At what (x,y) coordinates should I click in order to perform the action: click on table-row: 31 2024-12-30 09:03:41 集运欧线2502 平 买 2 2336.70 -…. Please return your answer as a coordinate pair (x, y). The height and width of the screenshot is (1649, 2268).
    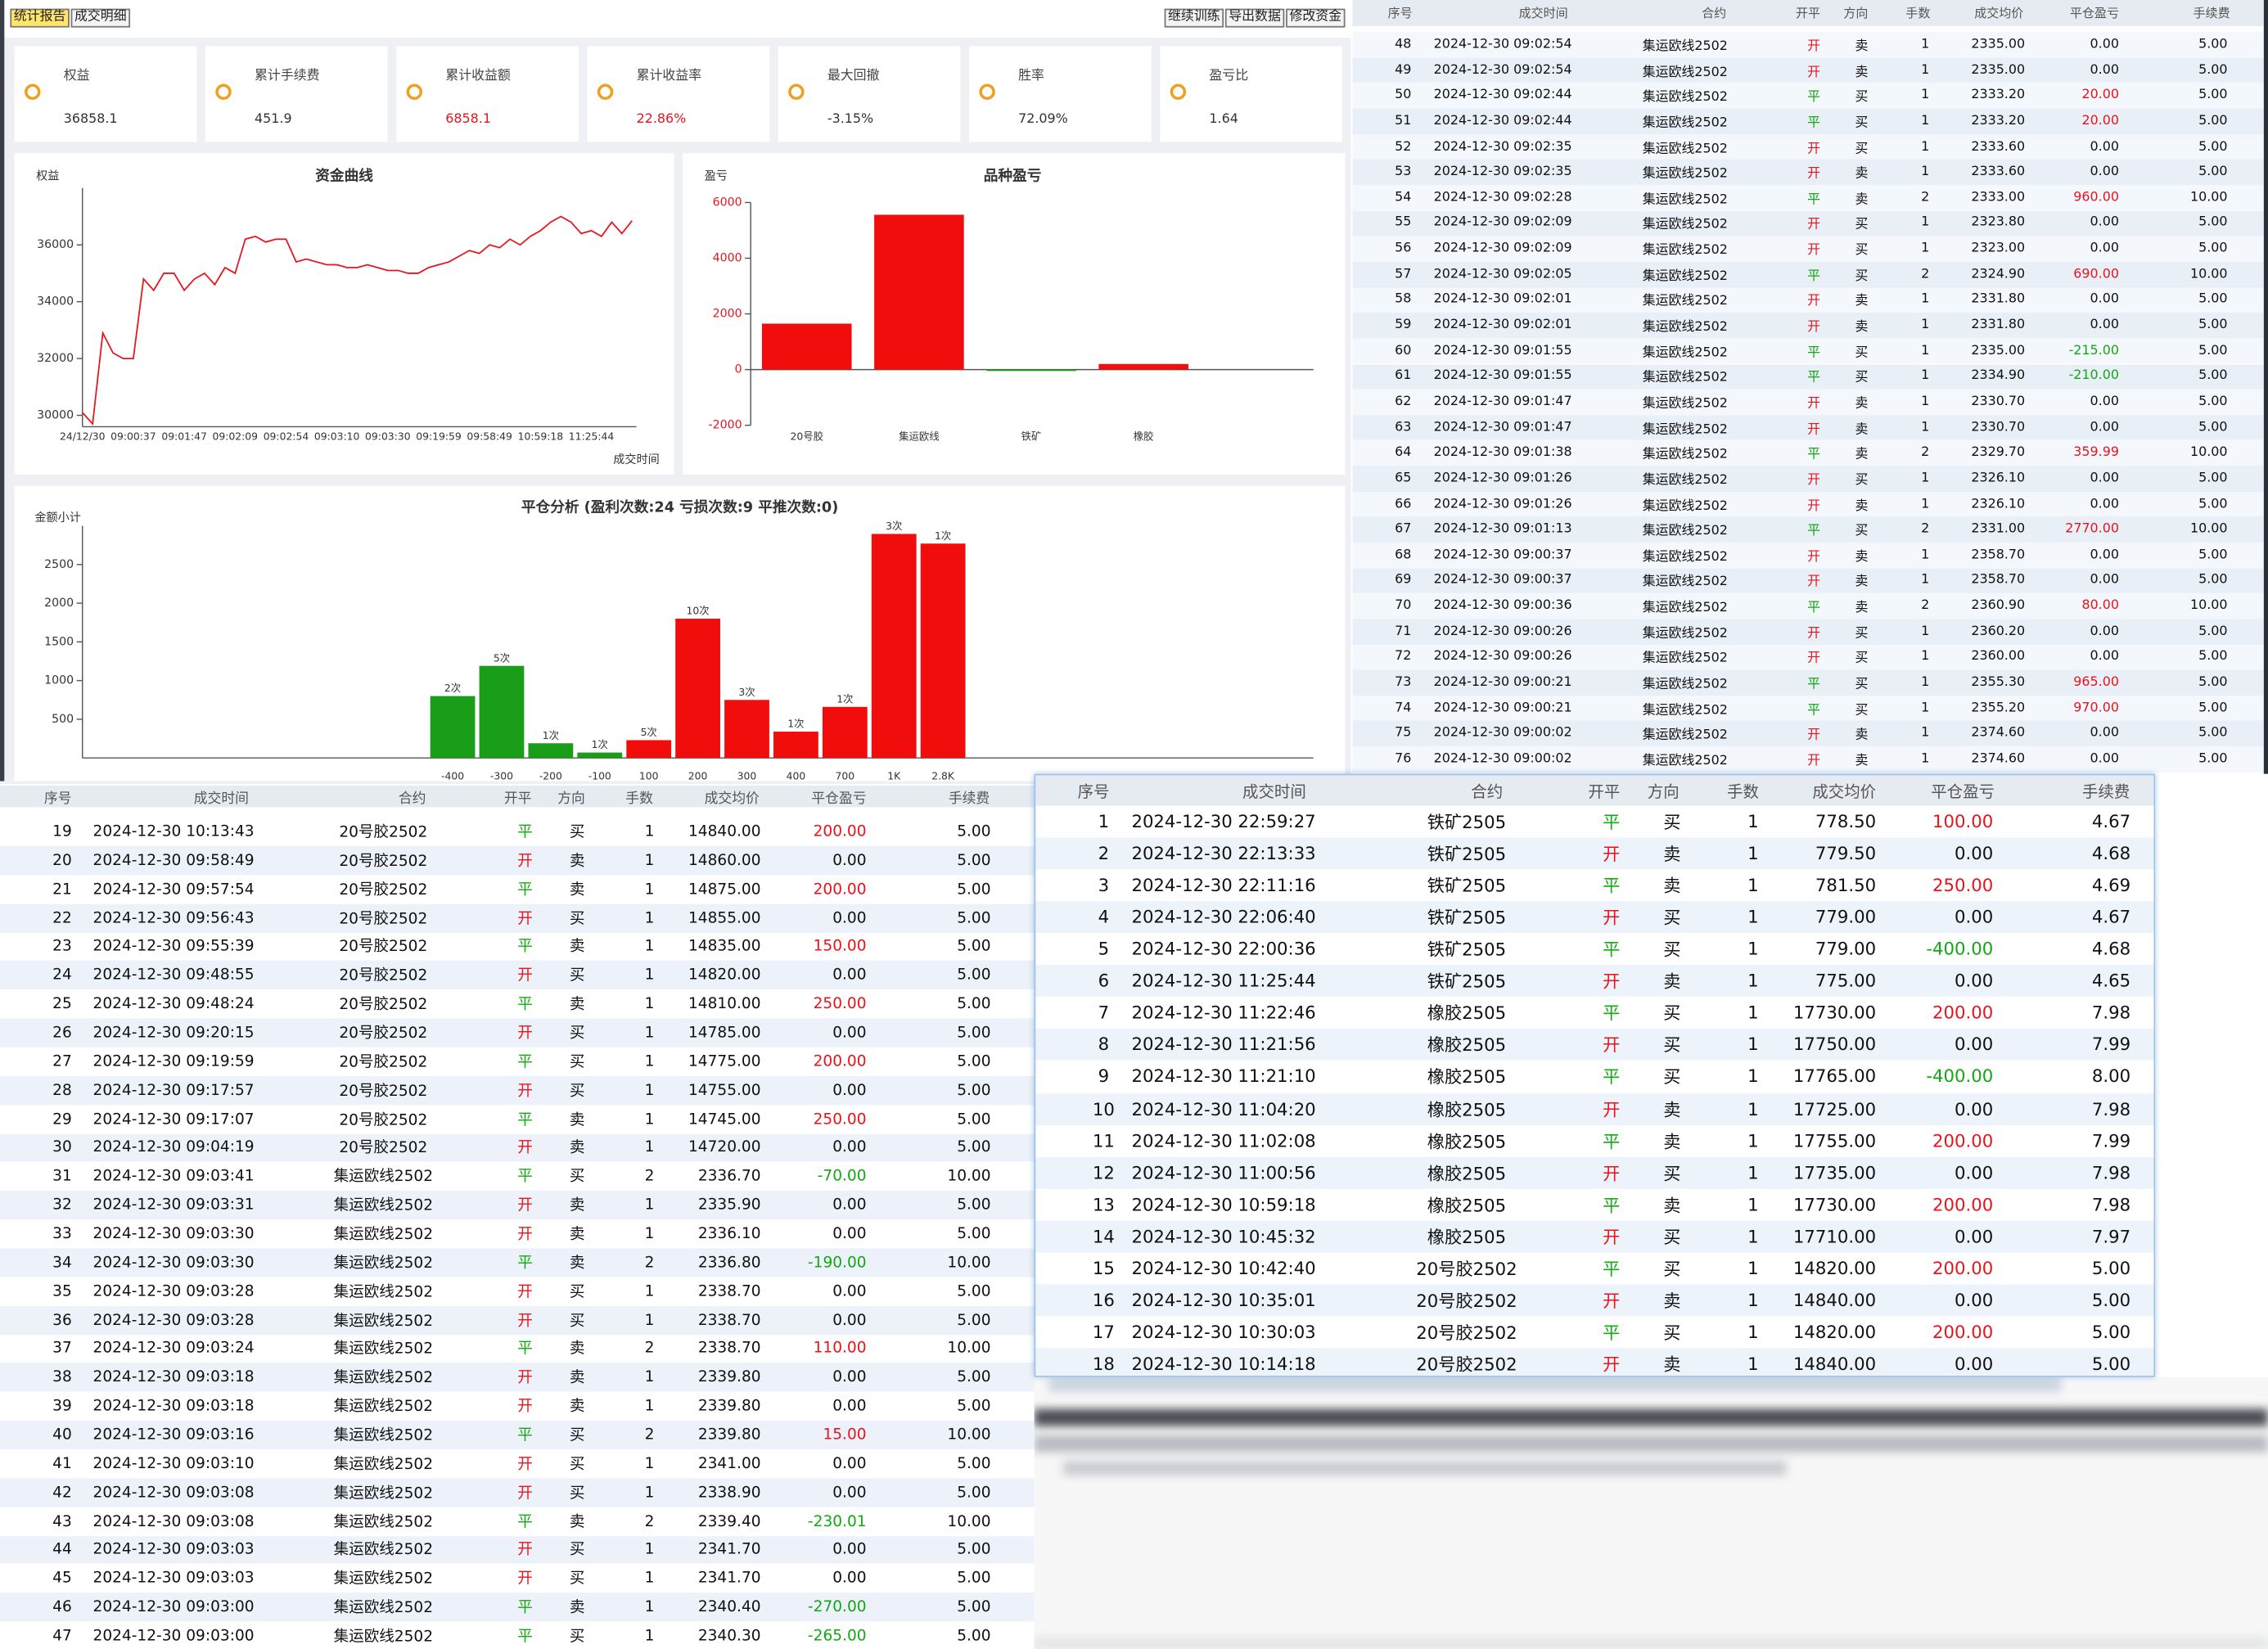
    Looking at the image, I should click on (517, 1177).